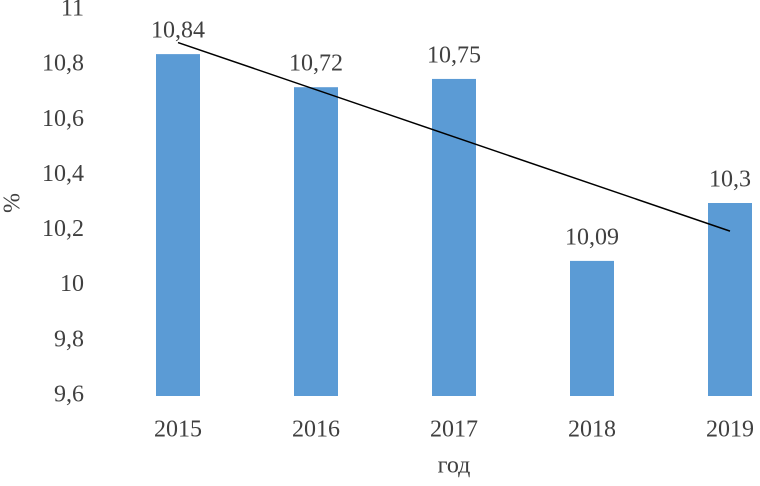 The height and width of the screenshot is (486, 760). I want to click on x-tick-label: 2018, so click(592, 430).